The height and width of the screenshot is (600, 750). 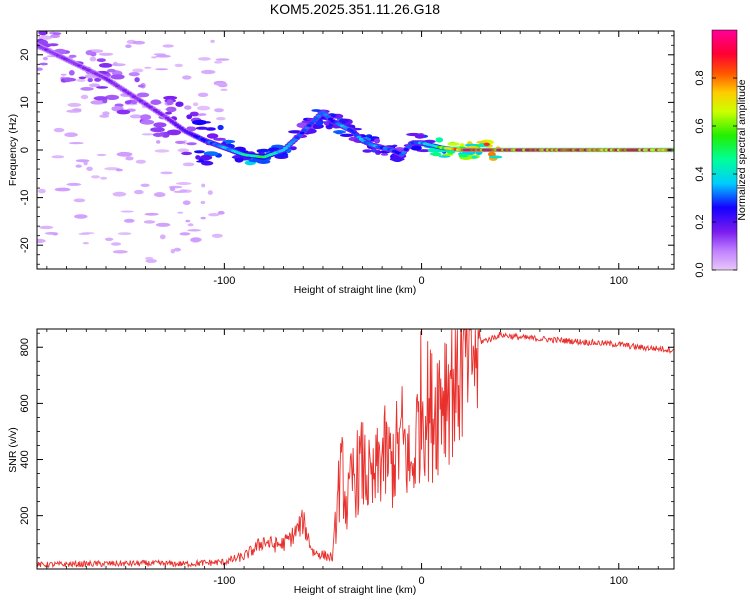 I want to click on colorbar-tick-label: 0.0, so click(x=700, y=269).